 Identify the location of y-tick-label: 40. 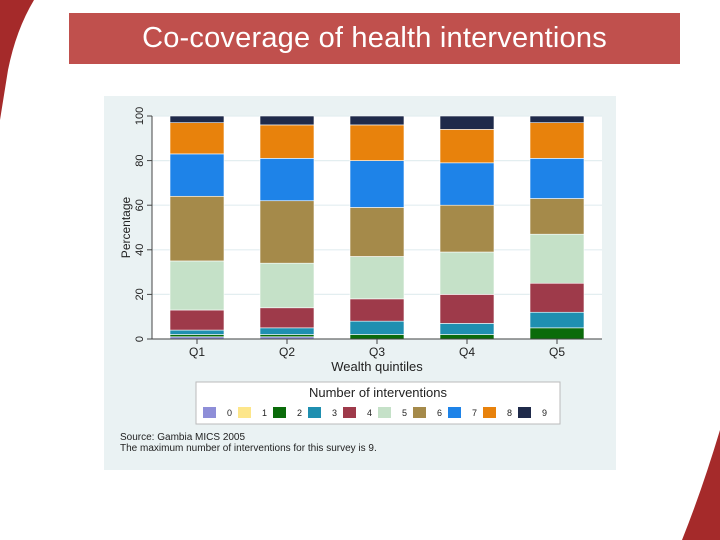
(140, 250).